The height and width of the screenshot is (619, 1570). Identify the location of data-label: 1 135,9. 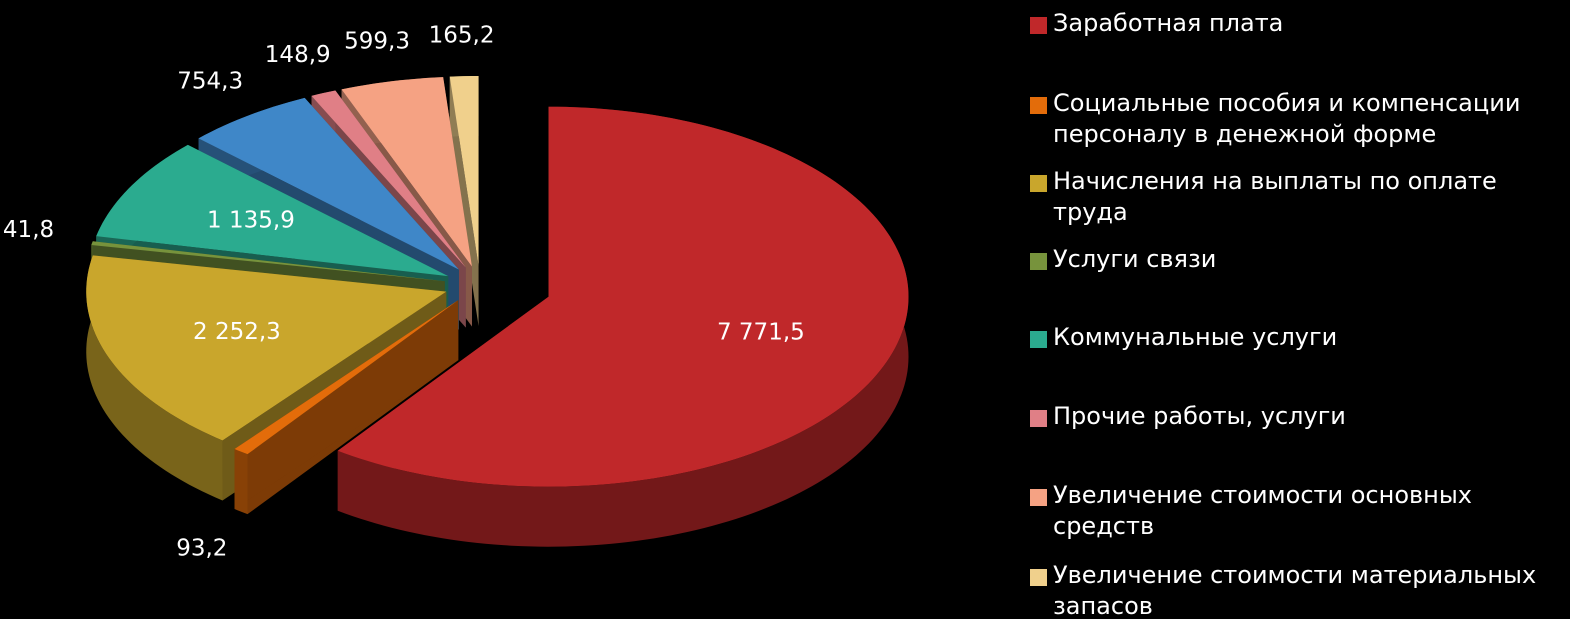
(251, 220).